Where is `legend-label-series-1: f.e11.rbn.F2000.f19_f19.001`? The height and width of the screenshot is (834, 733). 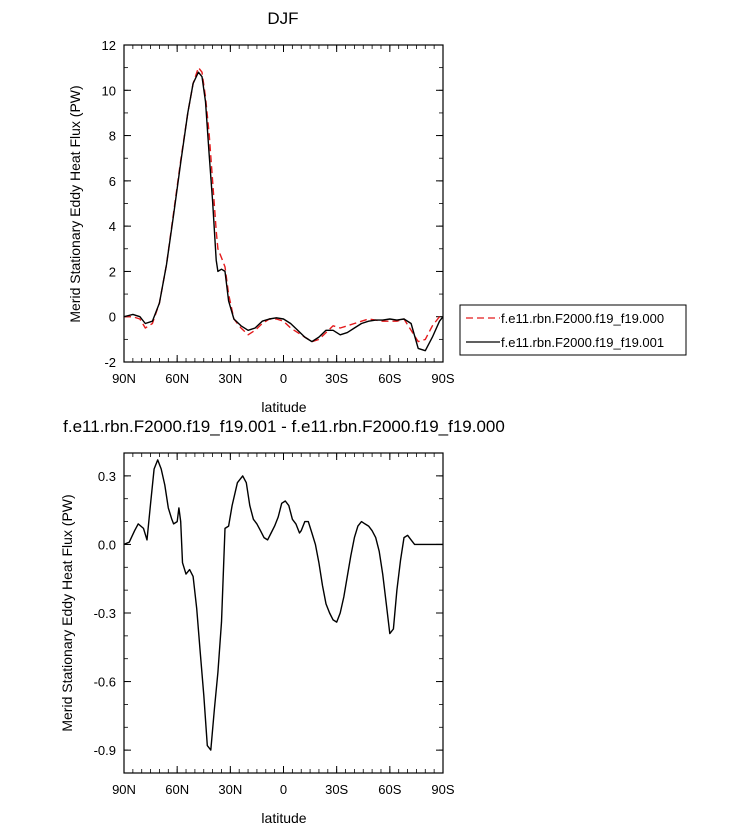
legend-label-series-1: f.e11.rbn.F2000.f19_f19.001 is located at coordinates (582, 342).